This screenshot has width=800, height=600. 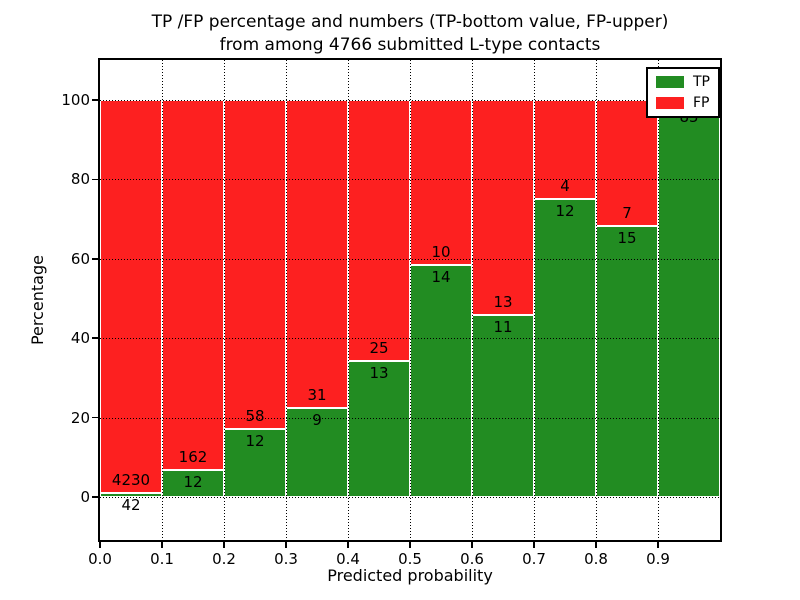 I want to click on y-tick-label: 80, so click(x=80, y=179).